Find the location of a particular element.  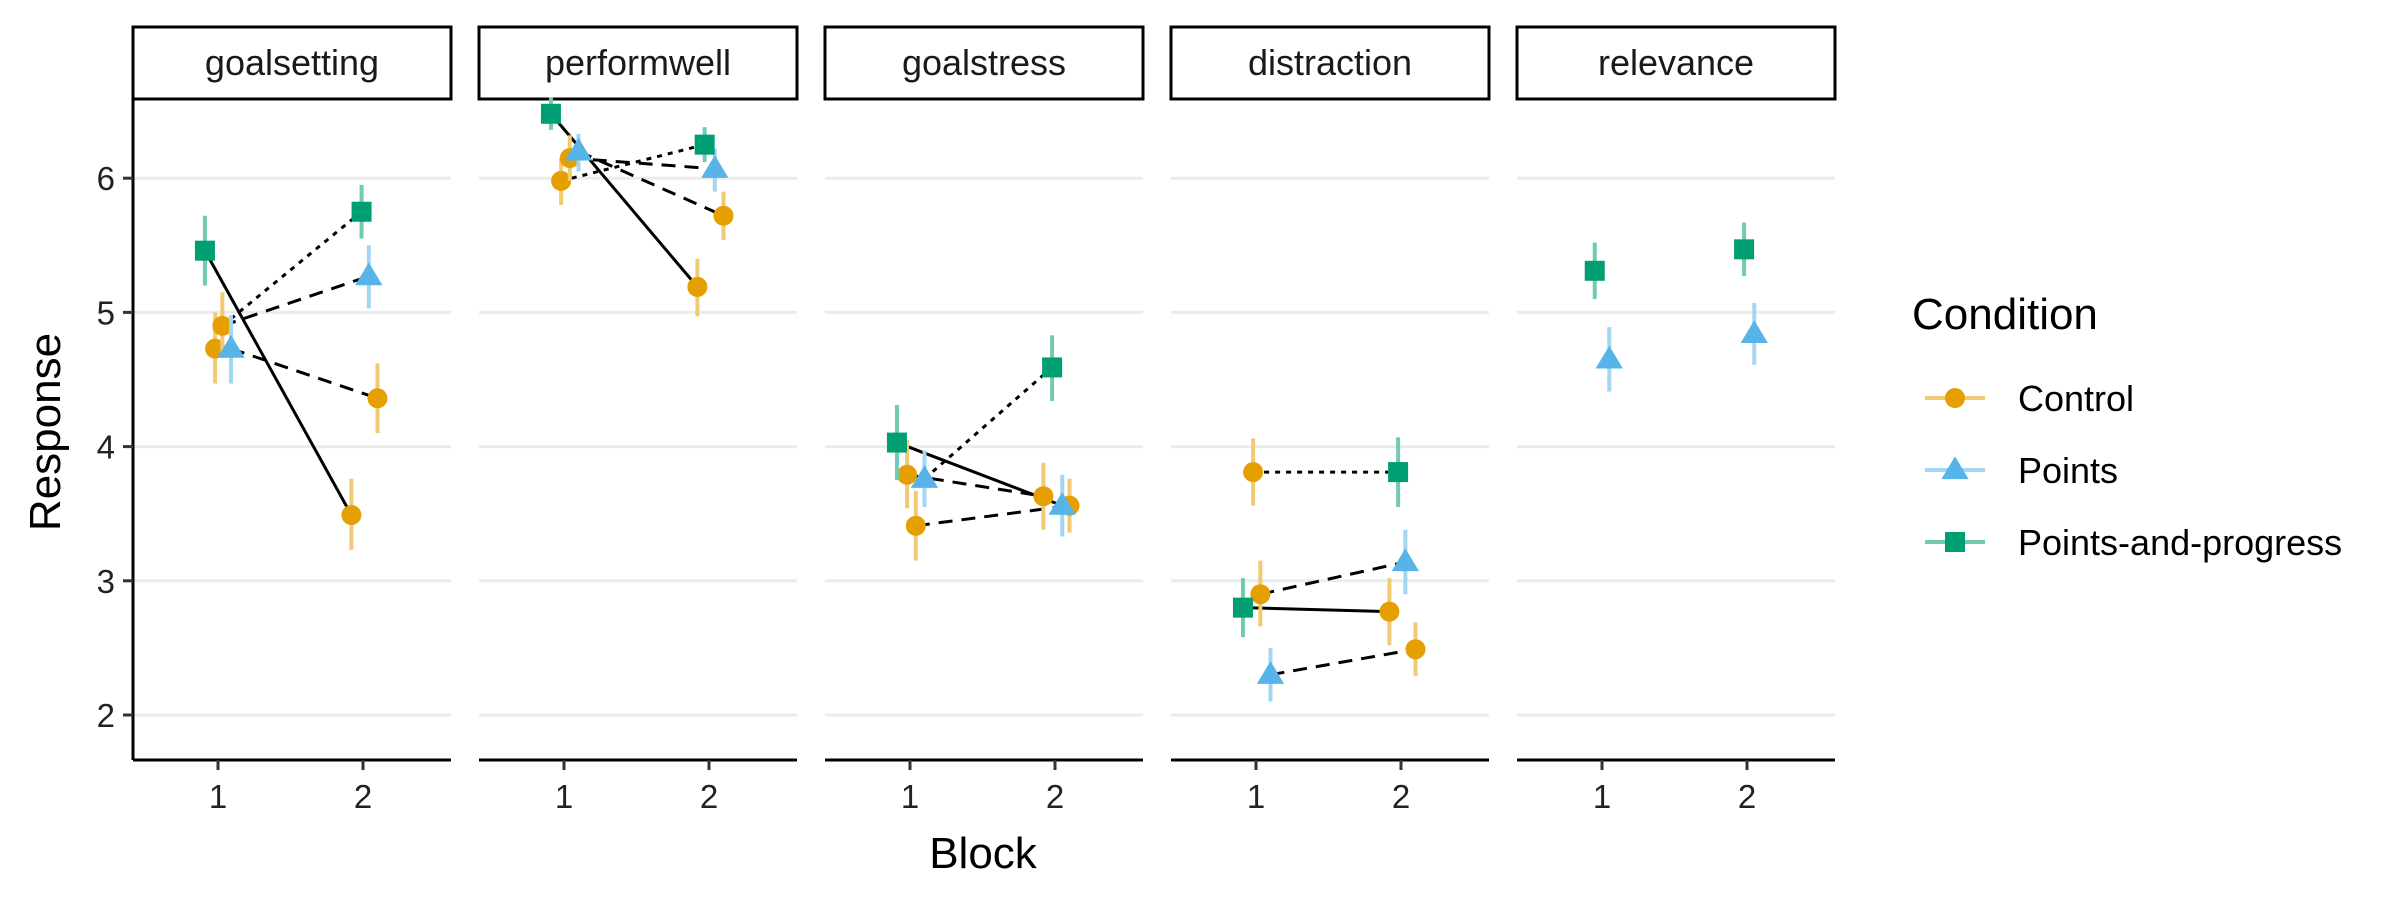

facet-strip-label: goalstress is located at coordinates (984, 62).